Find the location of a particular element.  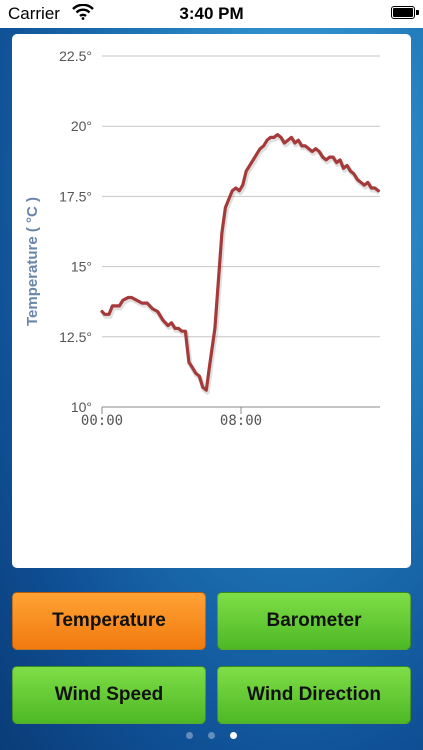

y-axis-label: Temperature ( °C ) is located at coordinates (32, 261).